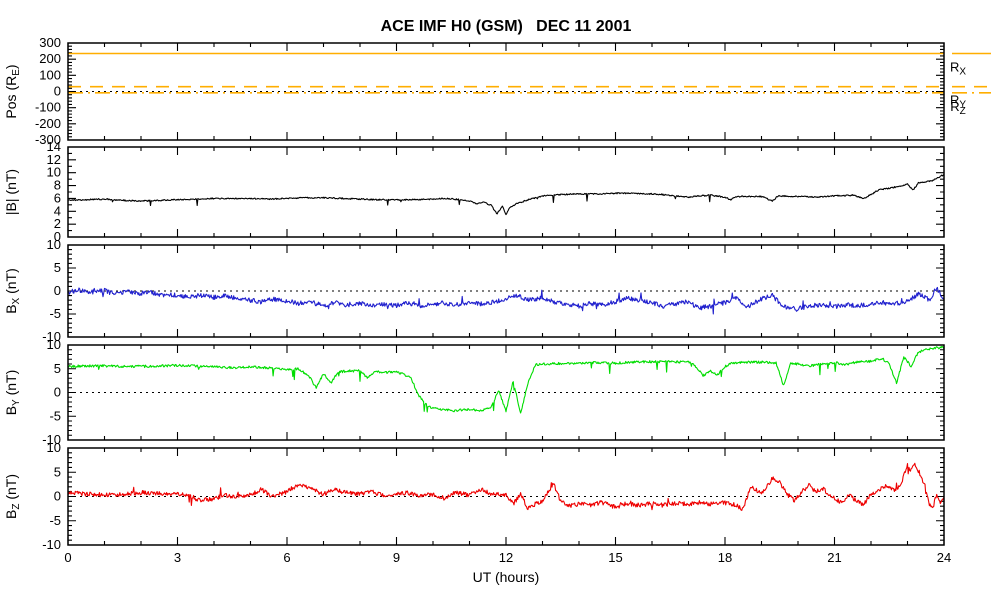 This screenshot has width=993, height=600. I want to click on x-tick-label: 12, so click(506, 557).